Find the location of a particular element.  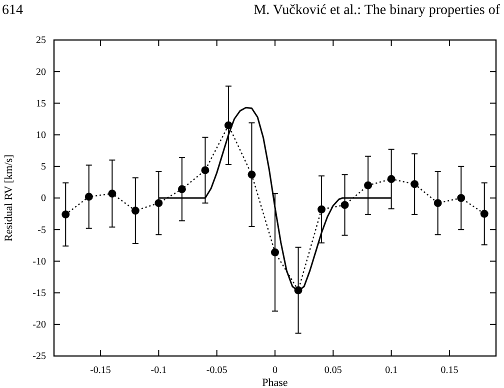

y-tick-label: 10 is located at coordinates (41, 135).